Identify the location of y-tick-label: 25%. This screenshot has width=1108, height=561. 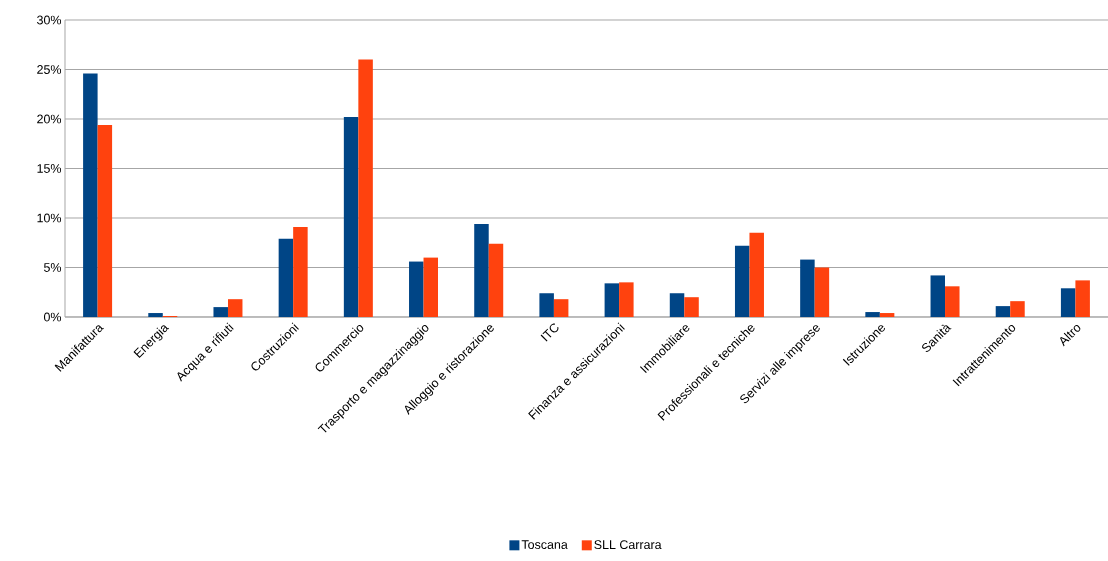
(49, 69).